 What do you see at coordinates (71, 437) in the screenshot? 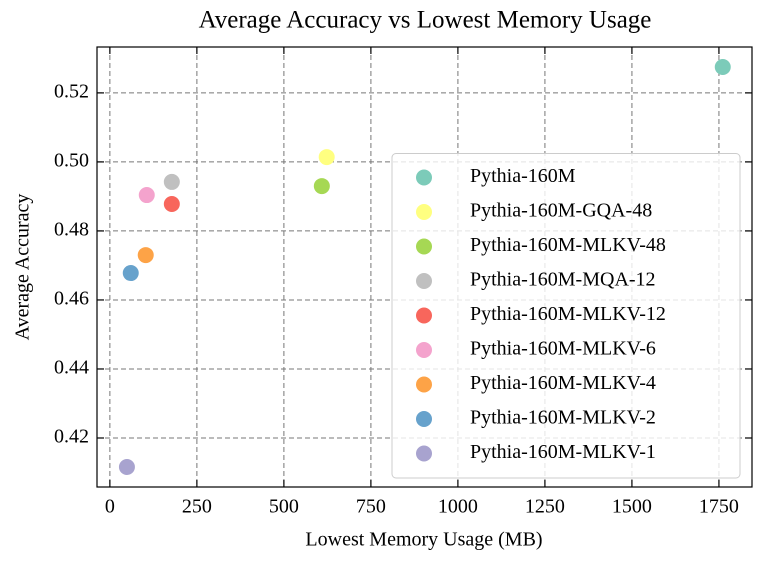
I see `y-tick-label: 0.42` at bounding box center [71, 437].